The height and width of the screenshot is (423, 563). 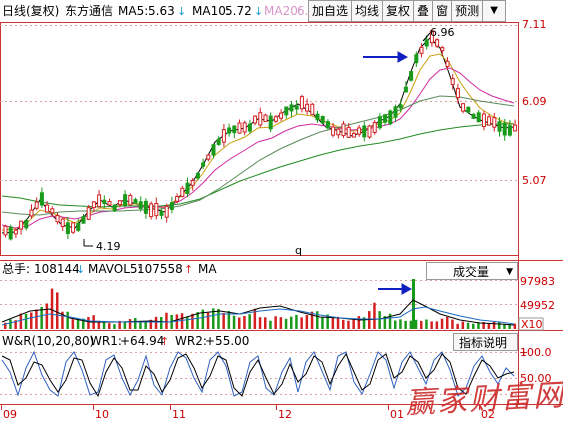 I want to click on toolbar-more-icon: ▼, so click(x=494, y=11).